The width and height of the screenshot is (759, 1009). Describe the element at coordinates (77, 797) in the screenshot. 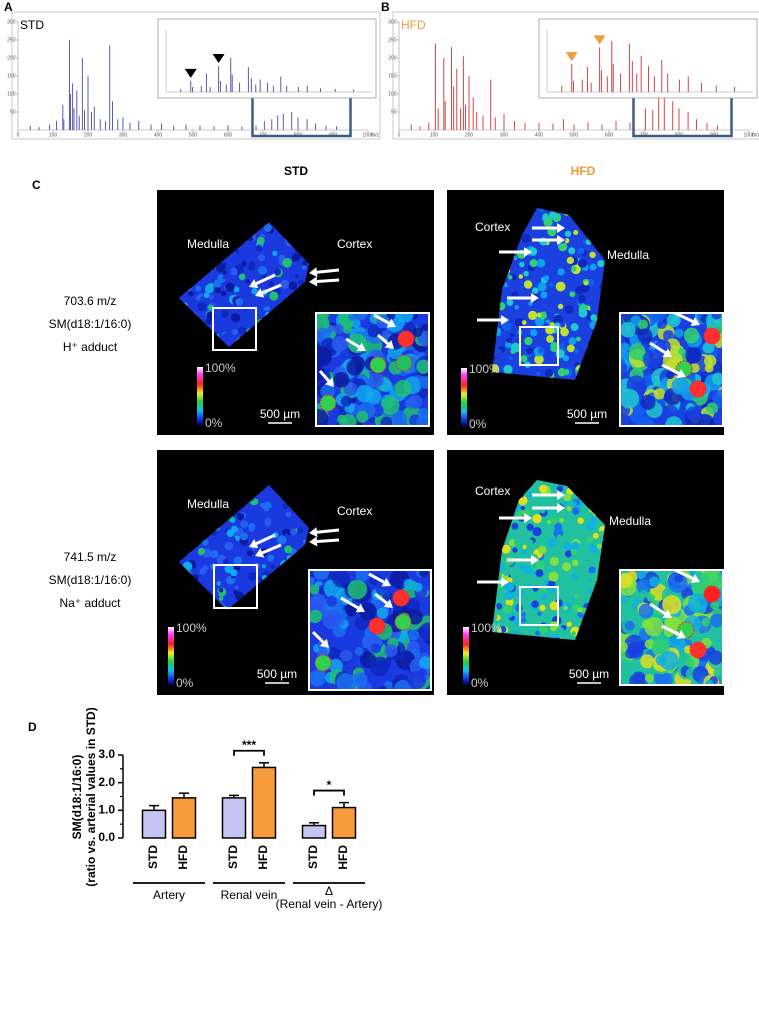

I see `y-axis-label: SM(d18:1/16:0)` at that location.